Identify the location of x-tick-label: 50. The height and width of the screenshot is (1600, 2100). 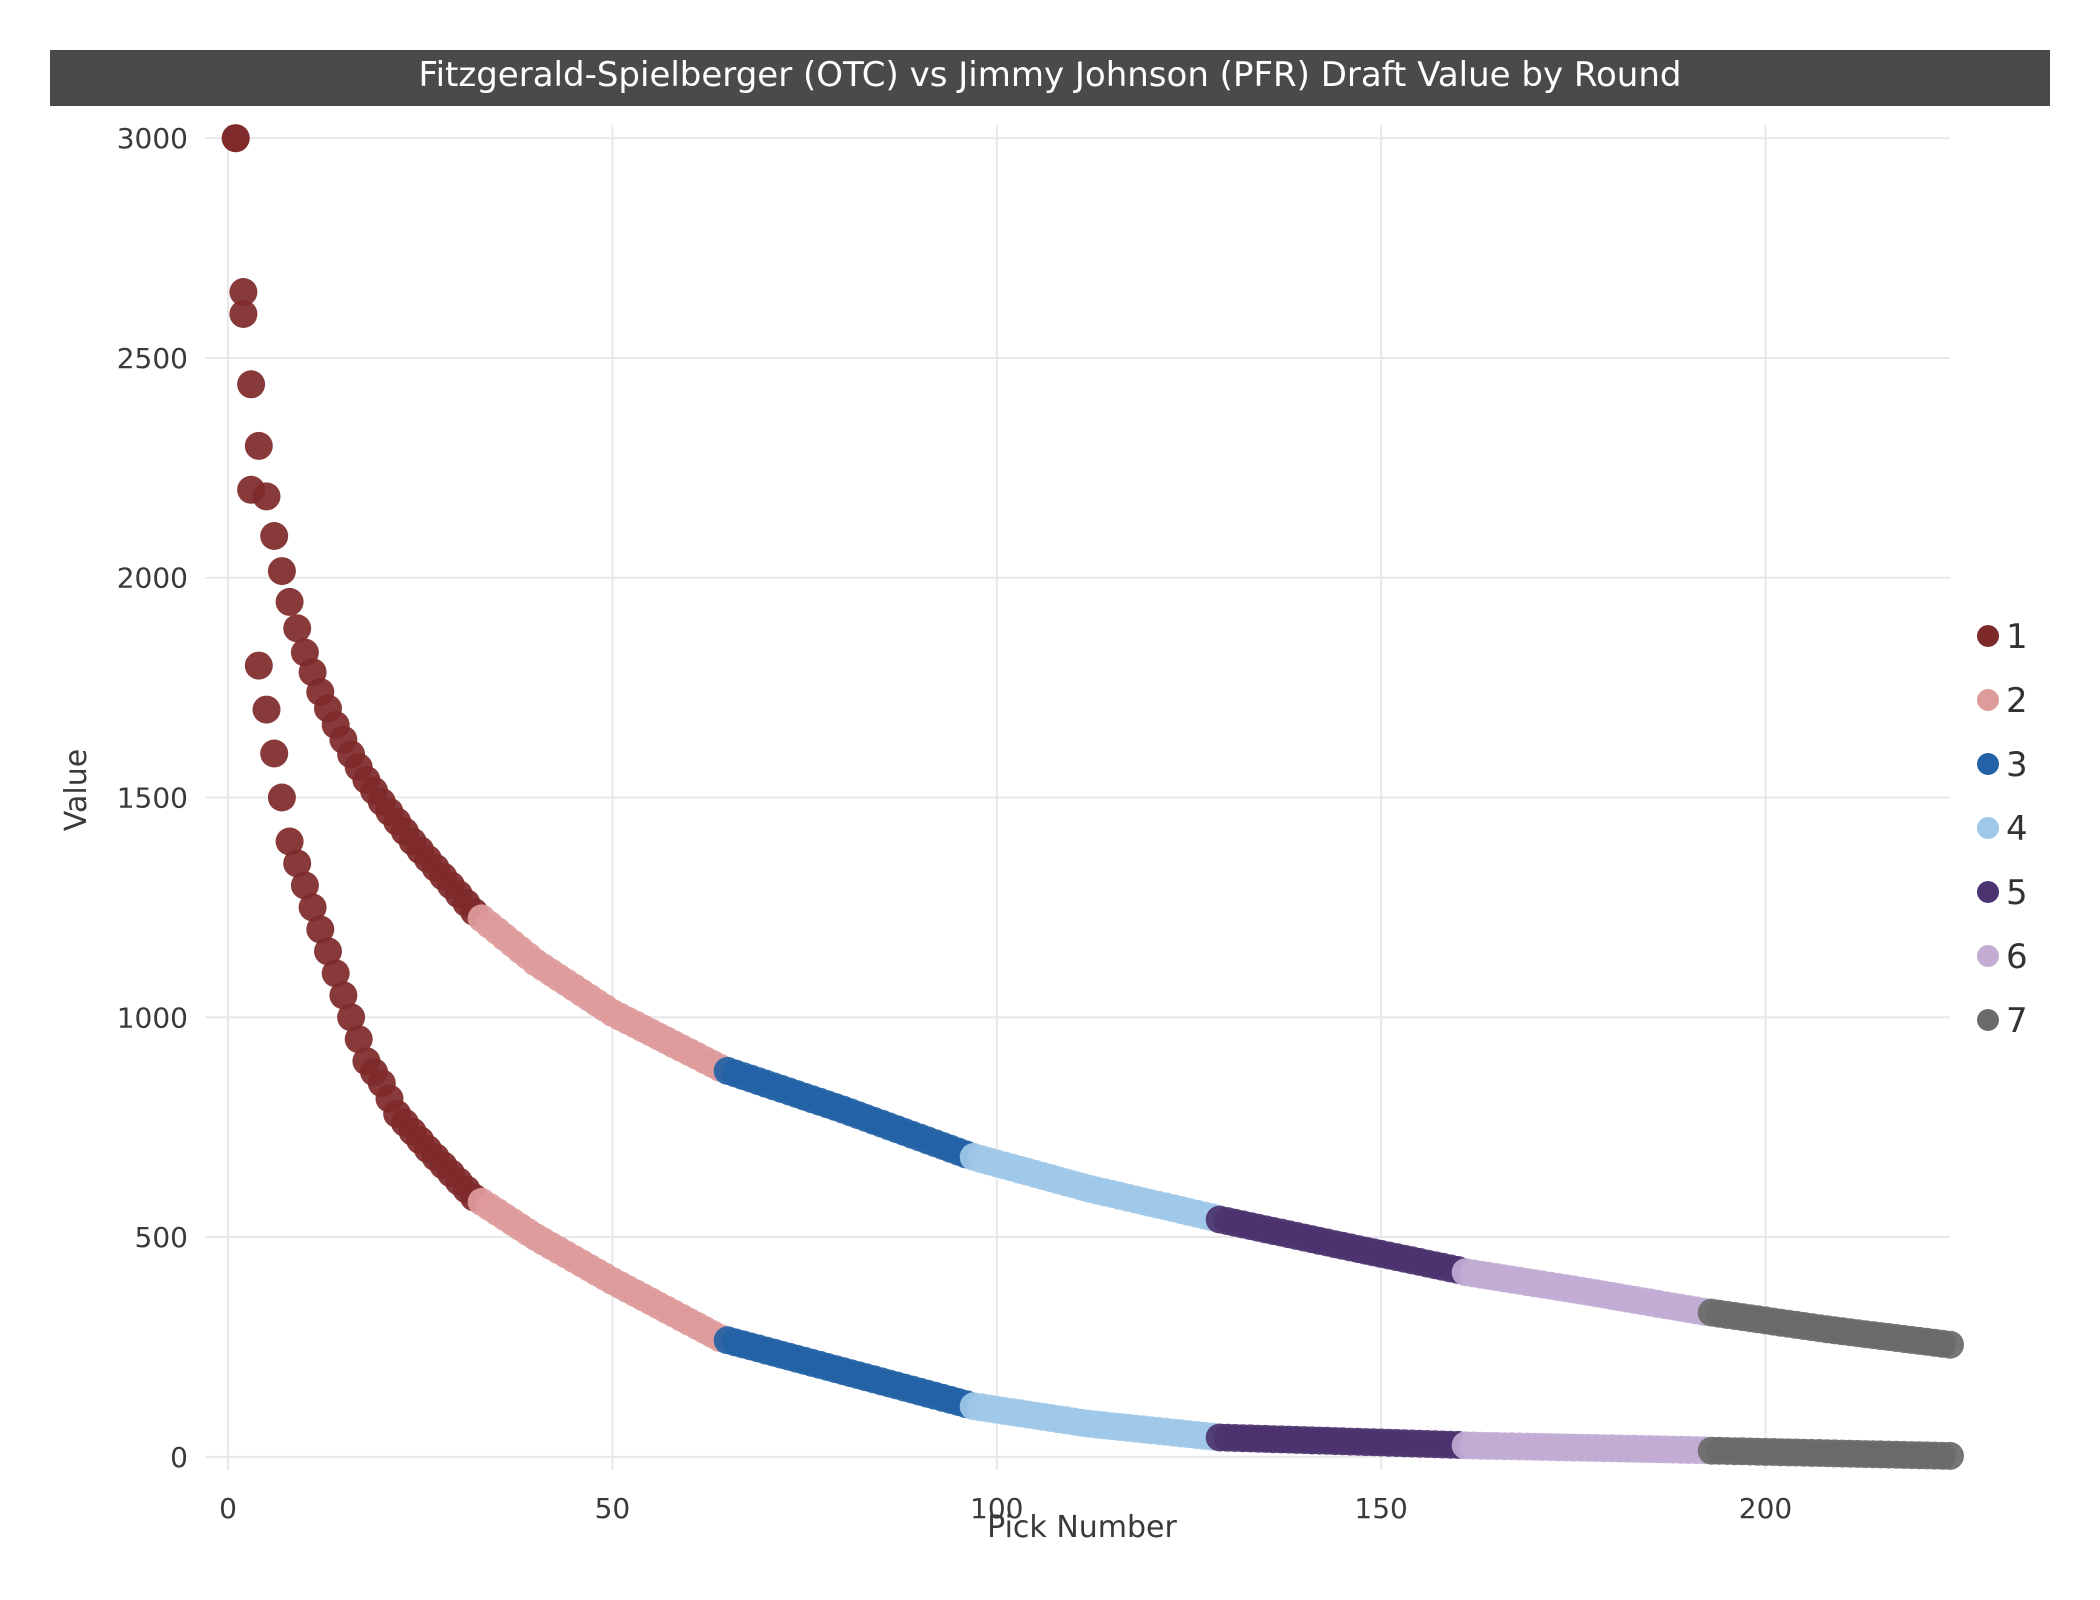
(613, 1508).